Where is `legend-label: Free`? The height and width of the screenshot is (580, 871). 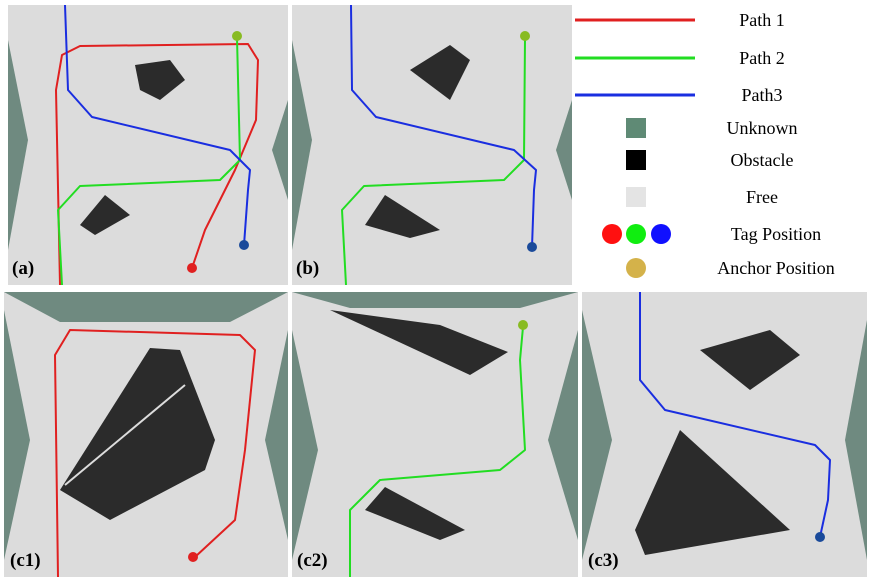 legend-label: Free is located at coordinates (762, 197).